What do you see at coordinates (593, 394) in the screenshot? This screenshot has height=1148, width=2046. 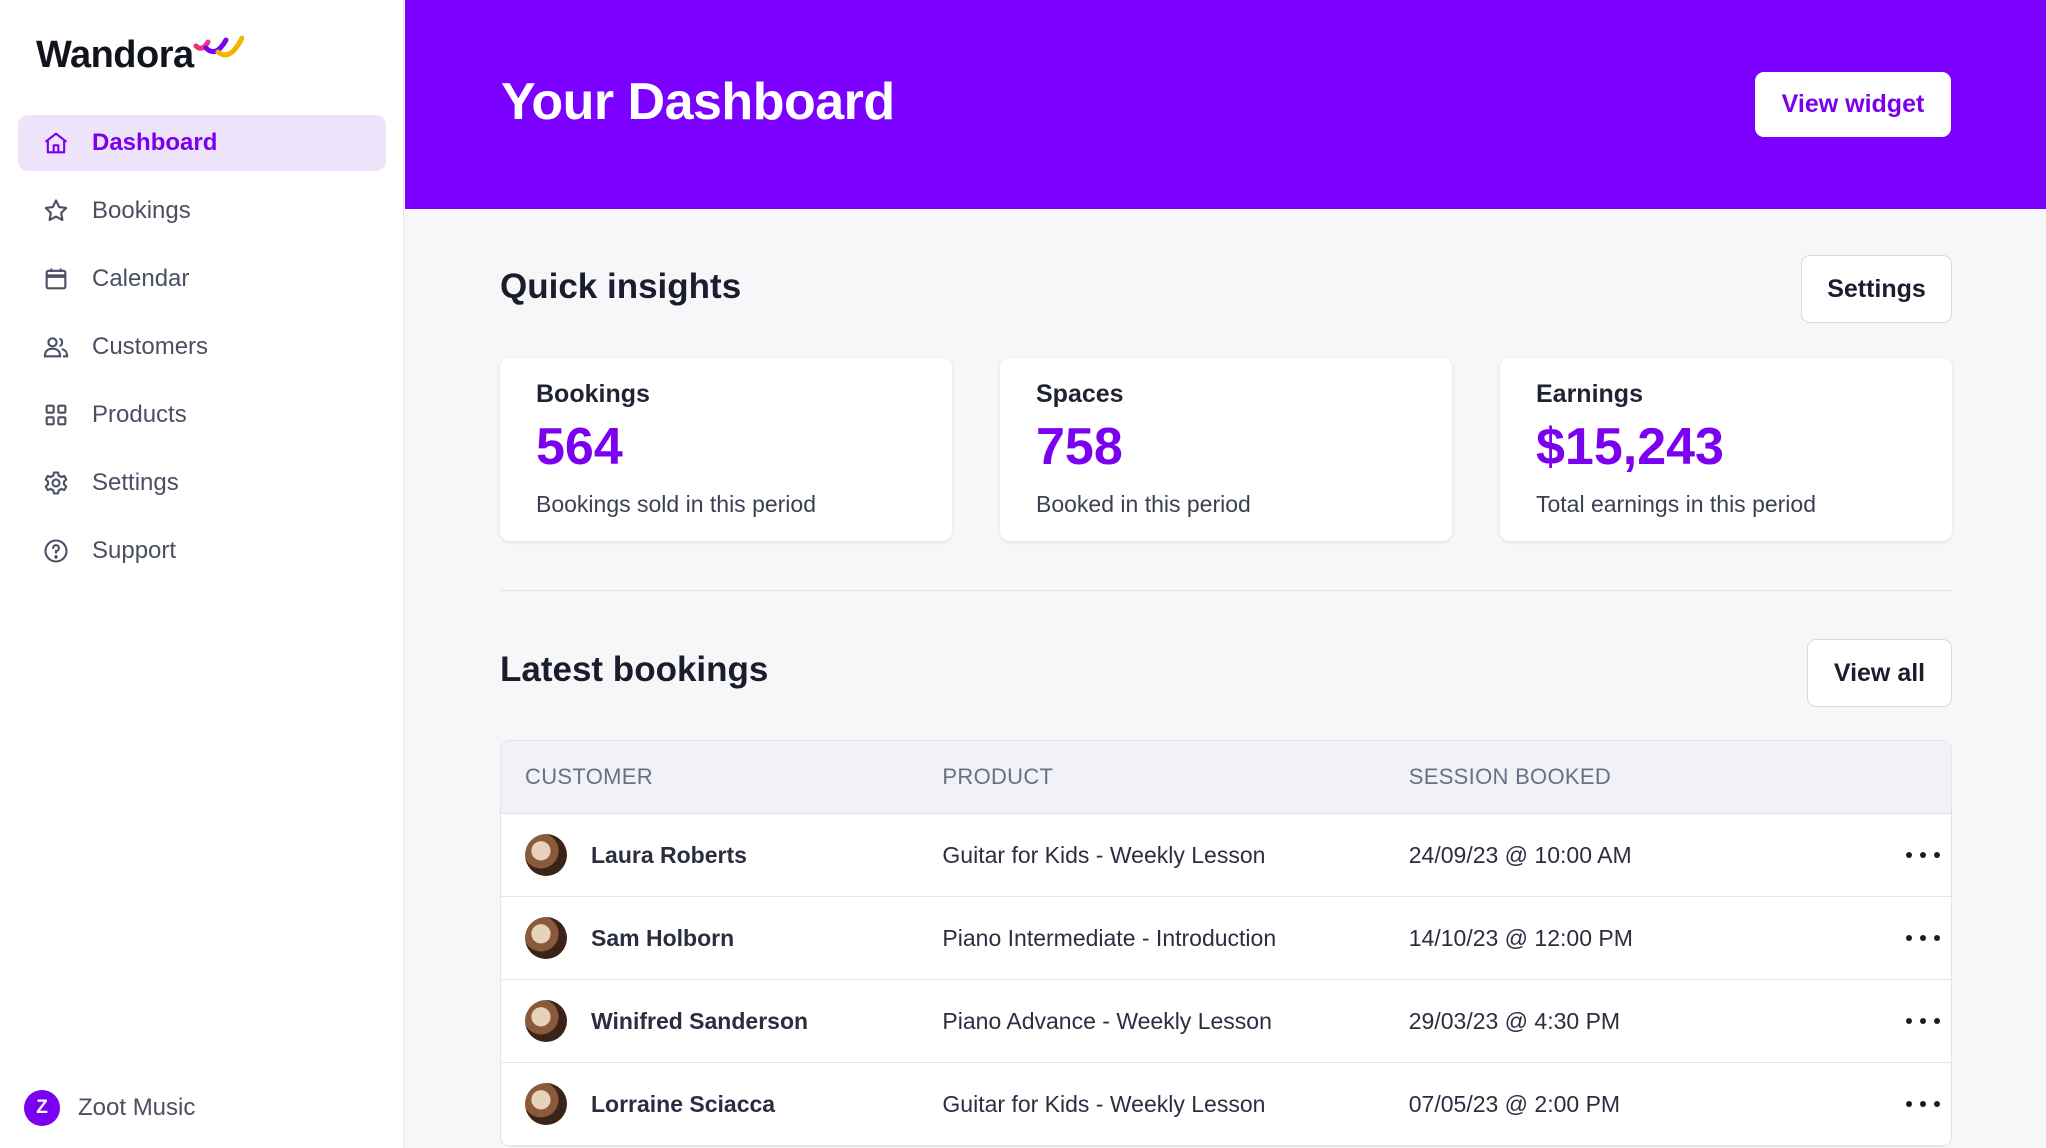 I see `insight-card-label: Bookings` at bounding box center [593, 394].